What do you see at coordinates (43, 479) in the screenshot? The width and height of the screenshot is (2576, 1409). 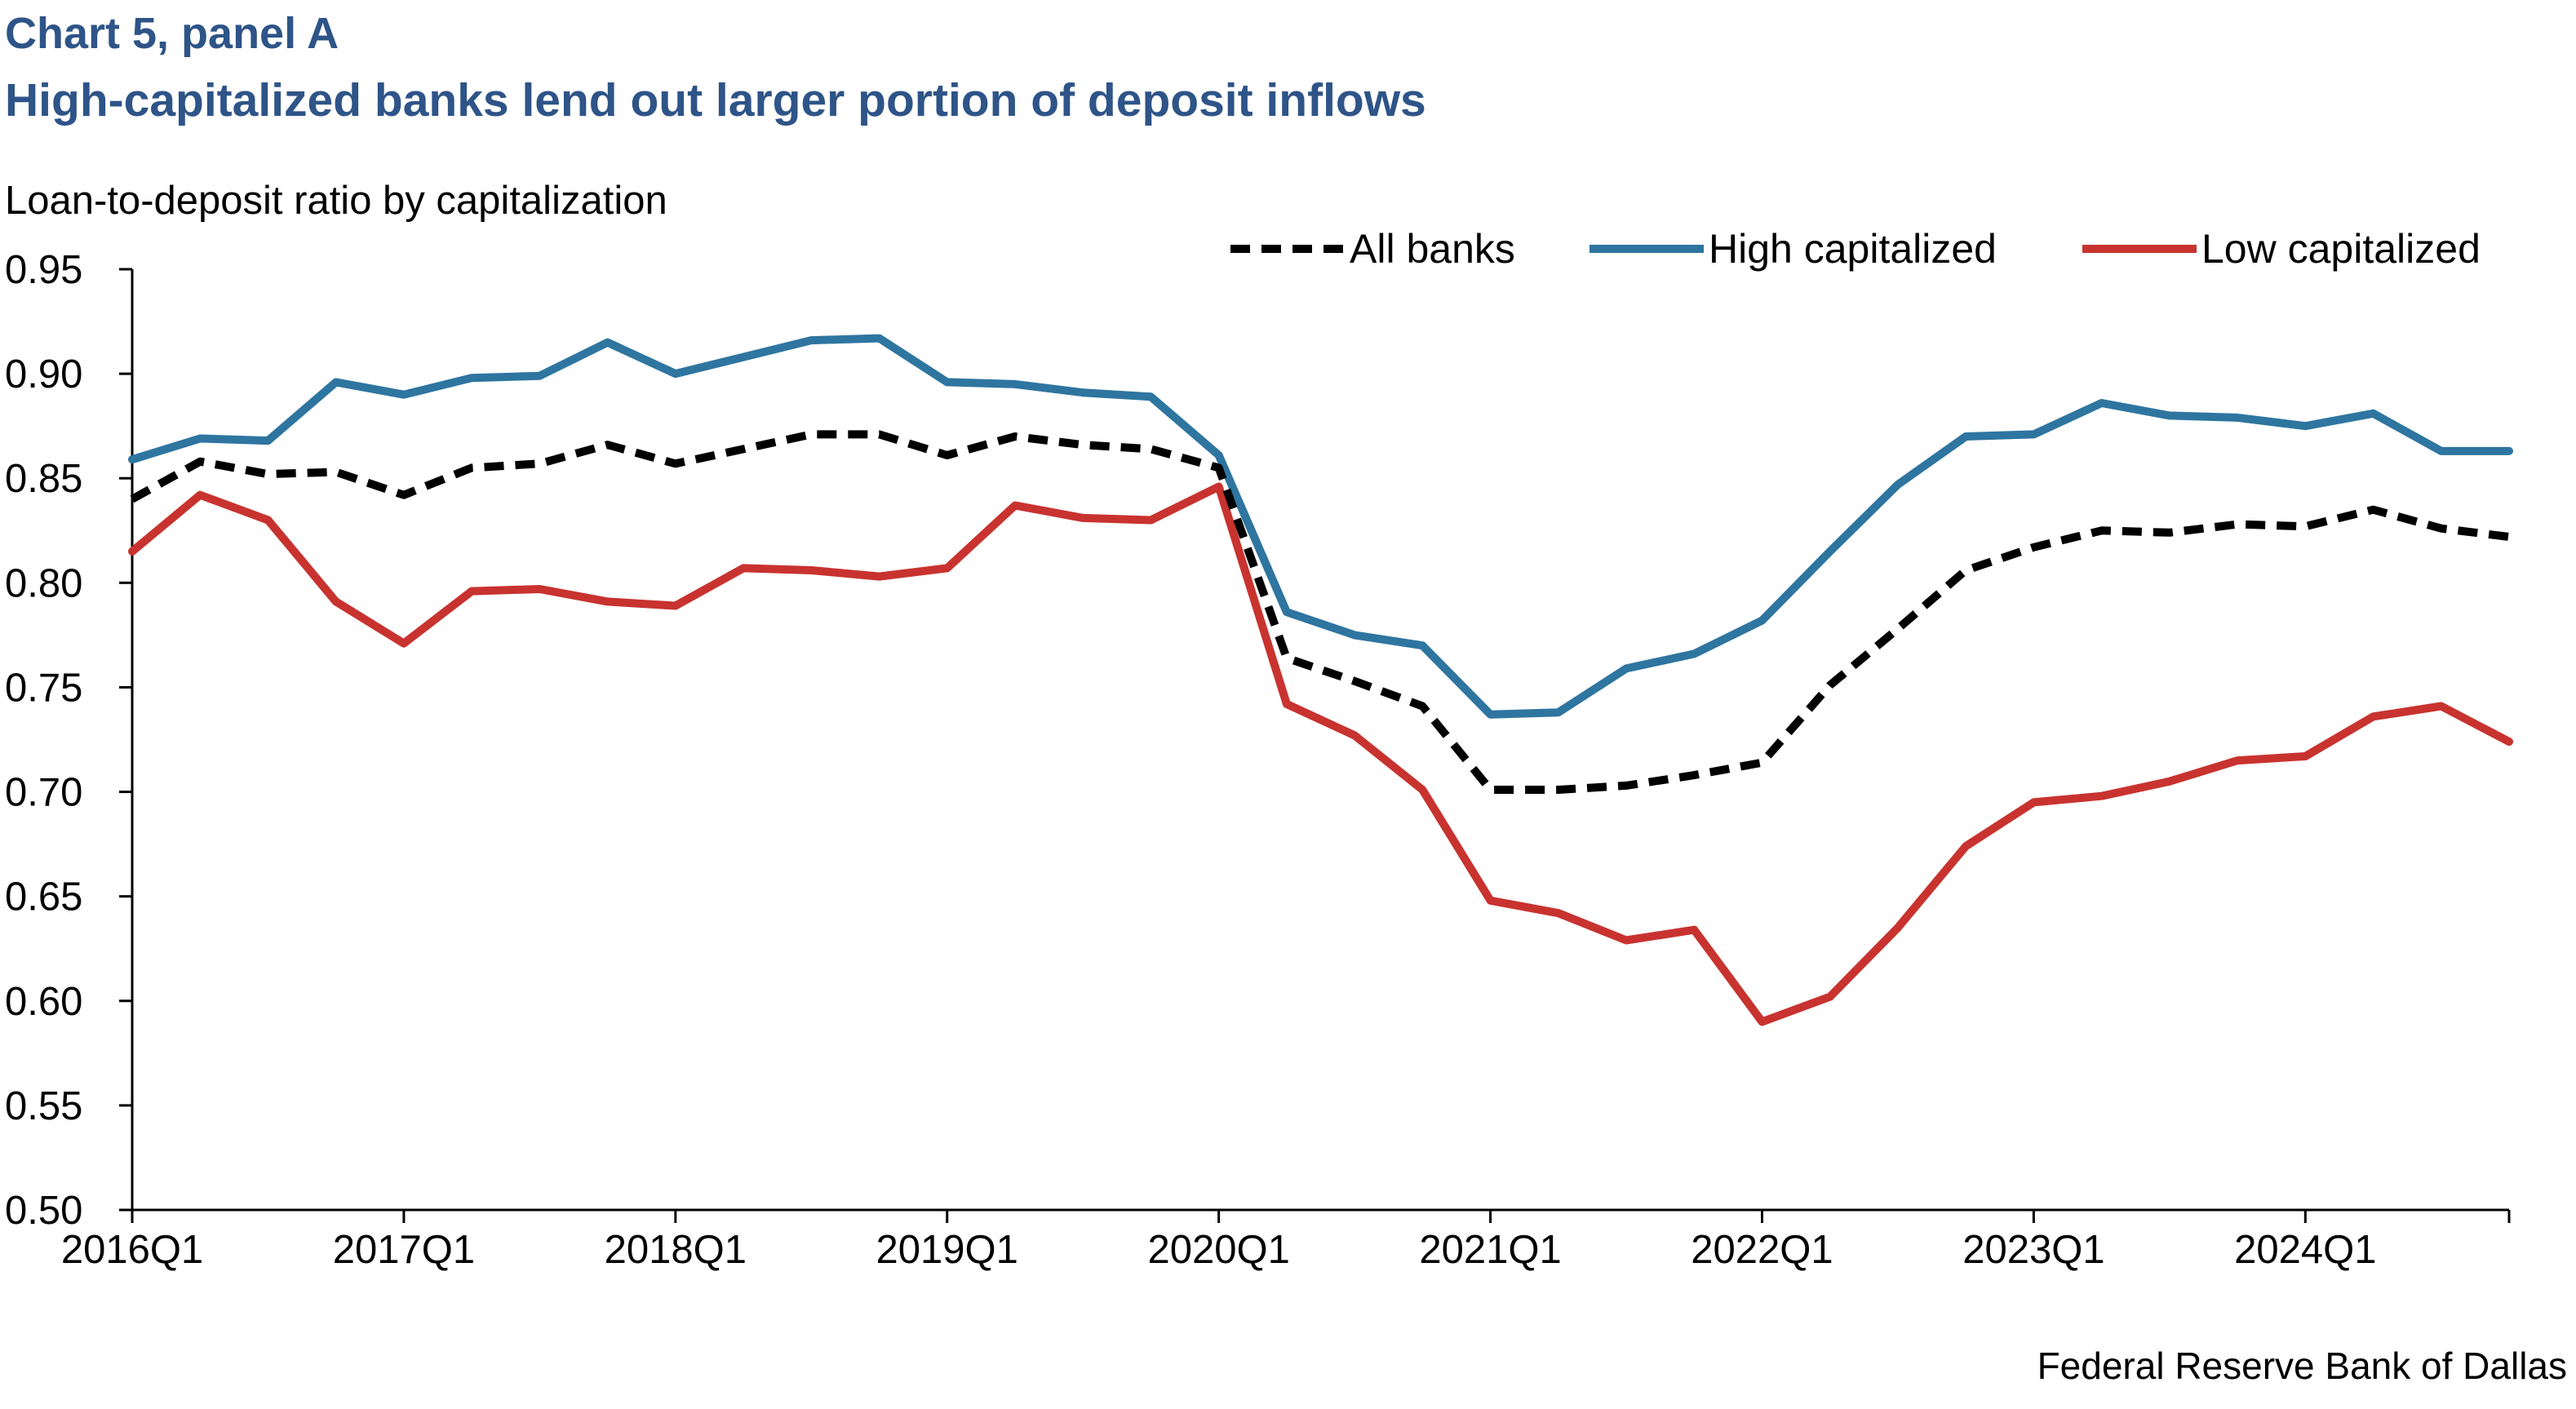 I see `y-tick-label: 0.85` at bounding box center [43, 479].